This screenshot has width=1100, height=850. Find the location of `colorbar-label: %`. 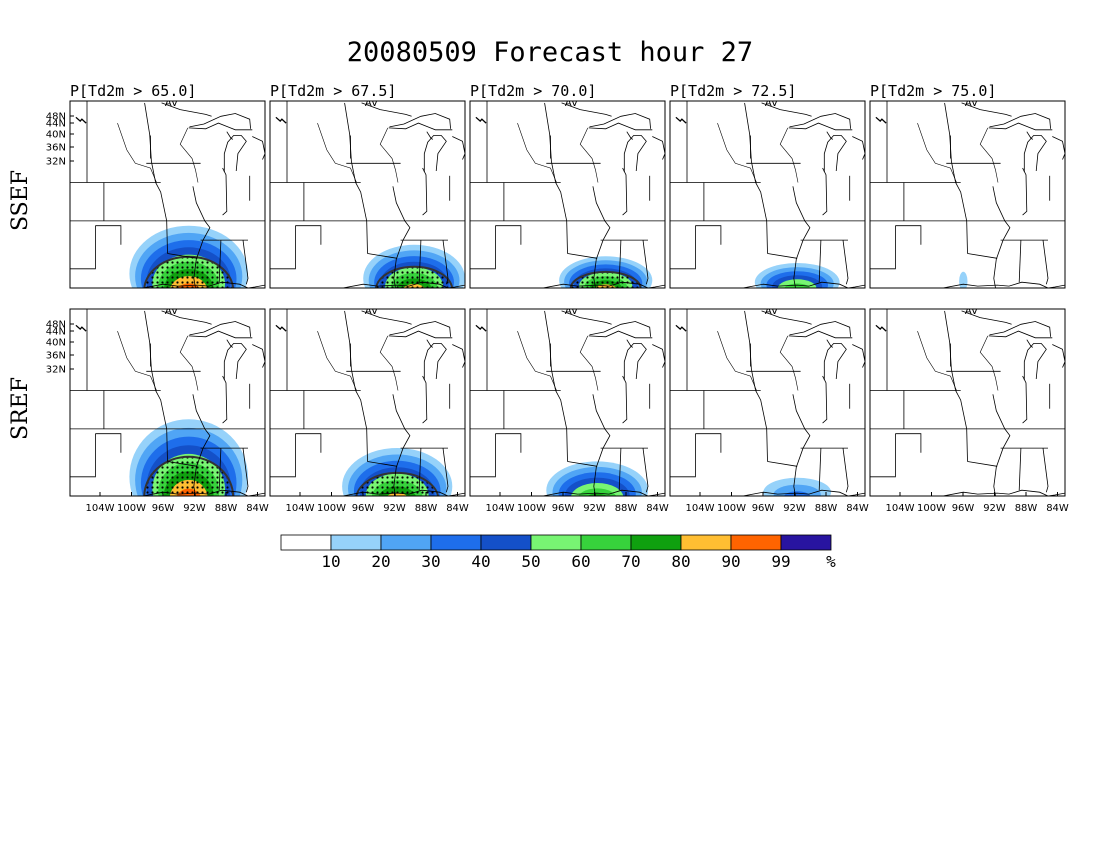

colorbar-label: % is located at coordinates (831, 561).